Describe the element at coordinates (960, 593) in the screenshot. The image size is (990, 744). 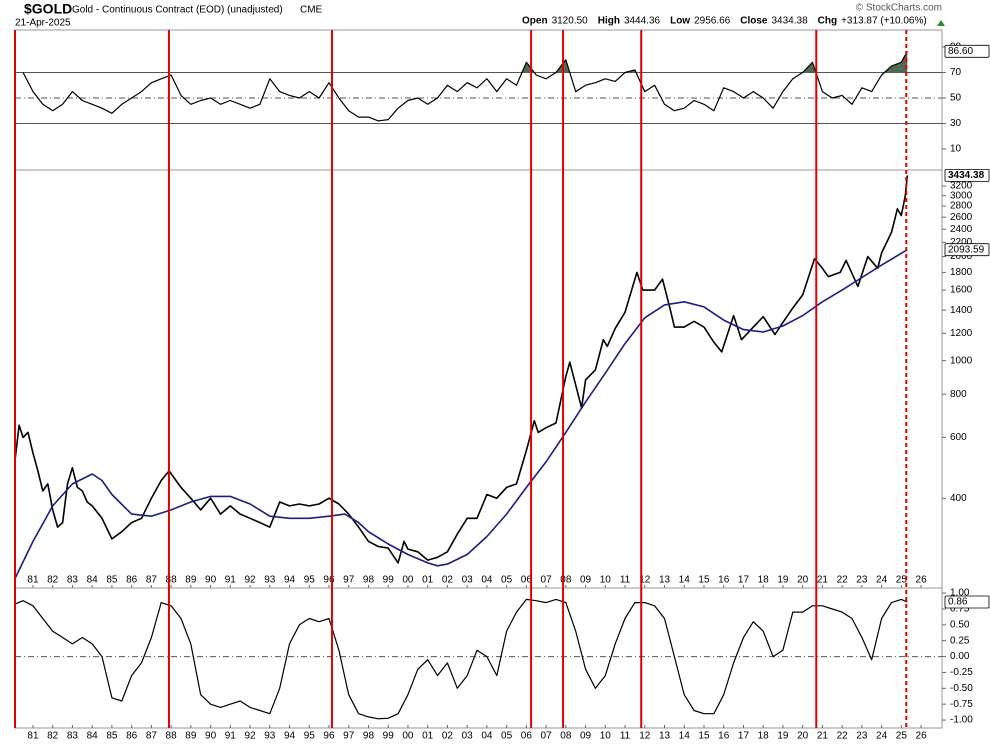
I see `y-tick-label: 1.00` at that location.